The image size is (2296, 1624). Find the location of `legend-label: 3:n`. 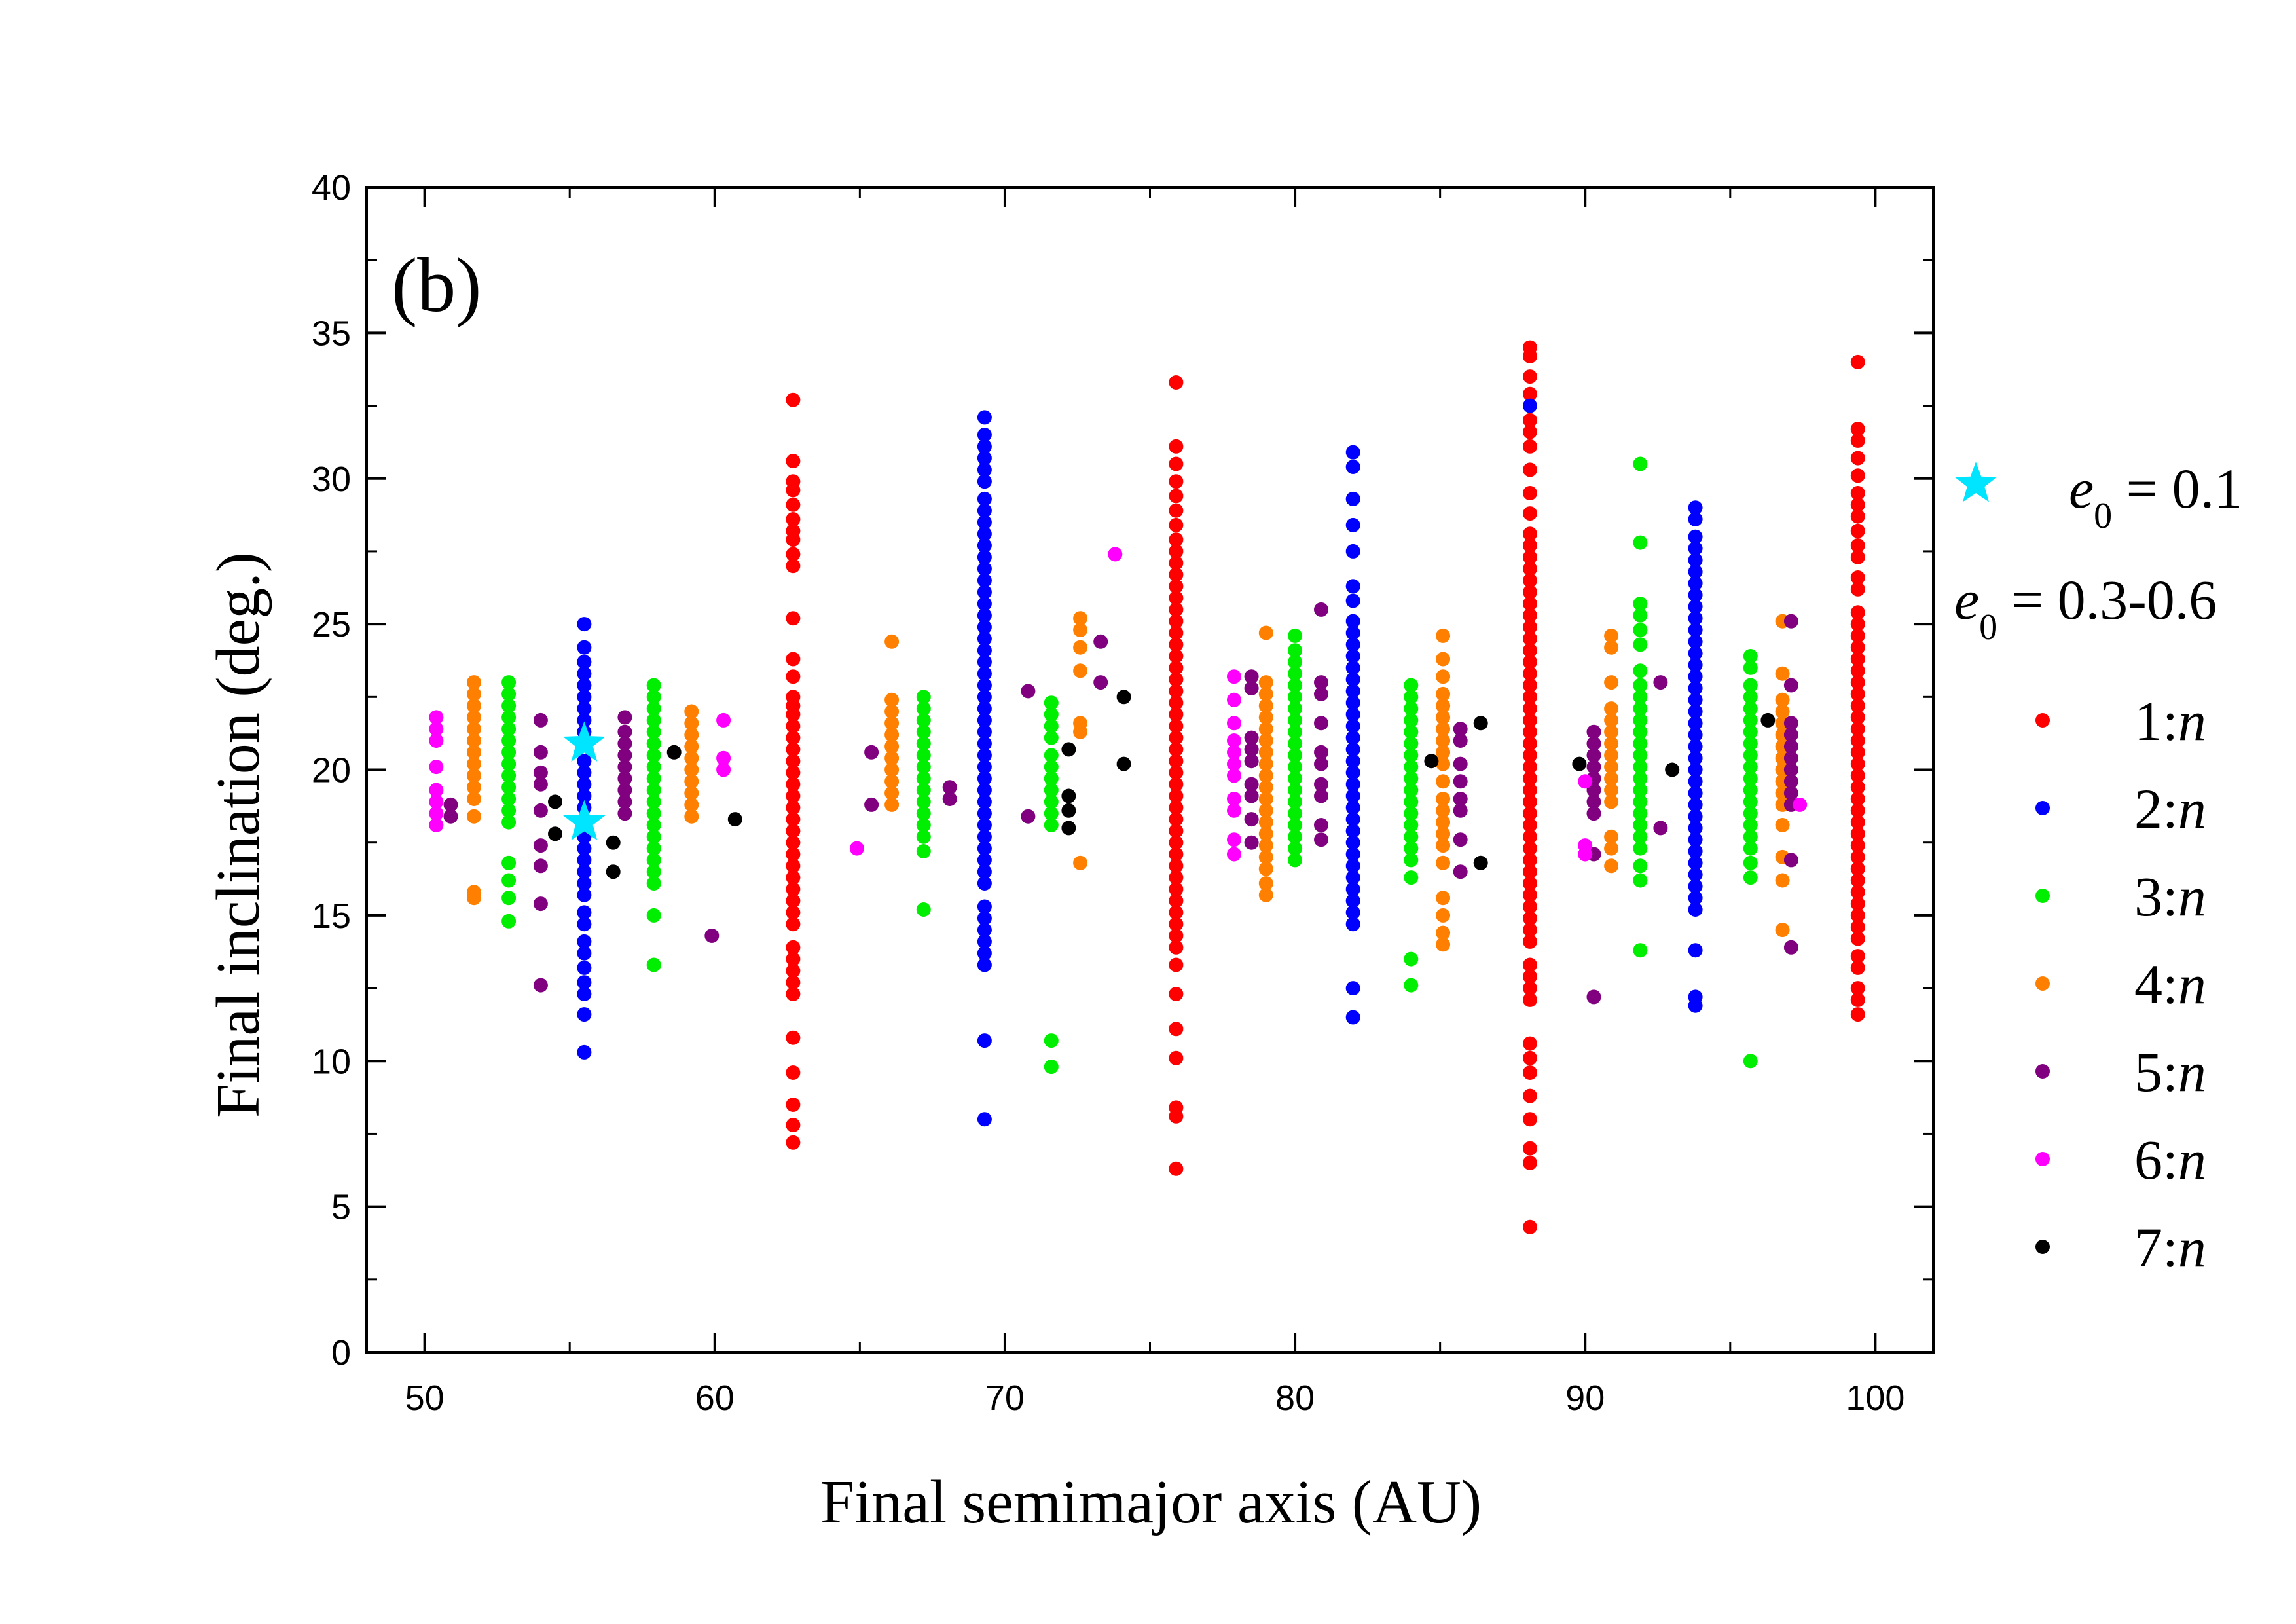

legend-label: 3:n is located at coordinates (2170, 896).